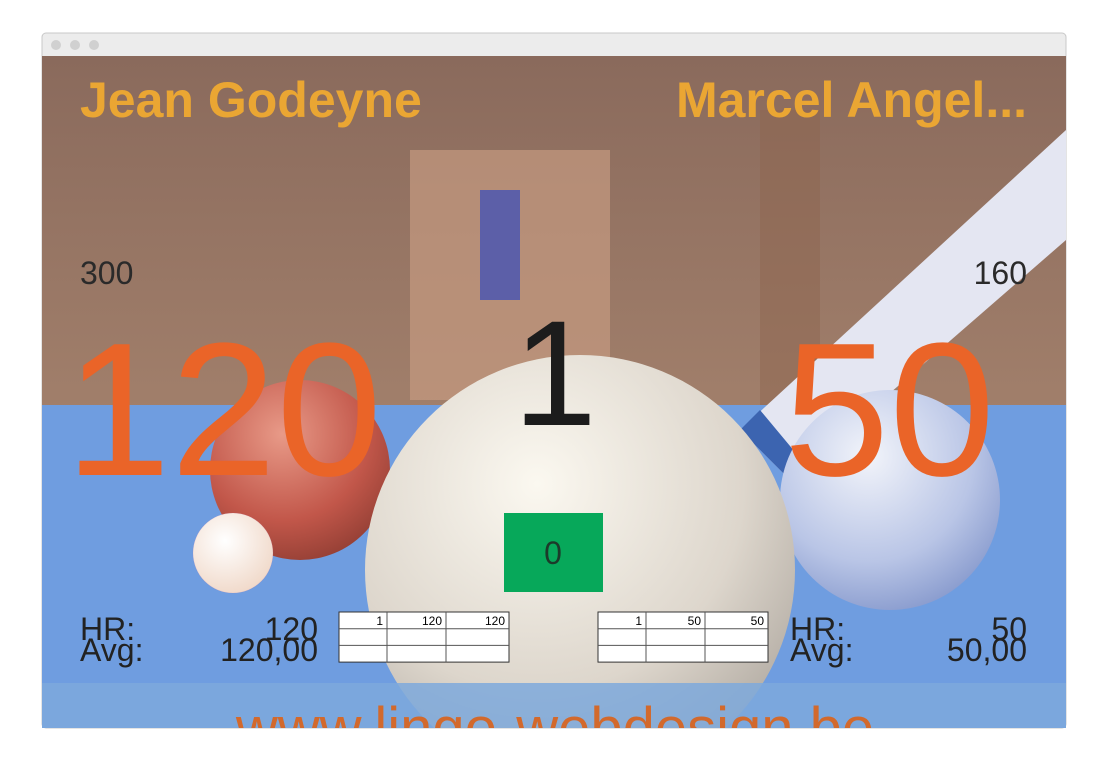 This screenshot has height=779, width=1108. Describe the element at coordinates (251, 100) in the screenshot. I see `player-name: Jean Godeyne` at that location.